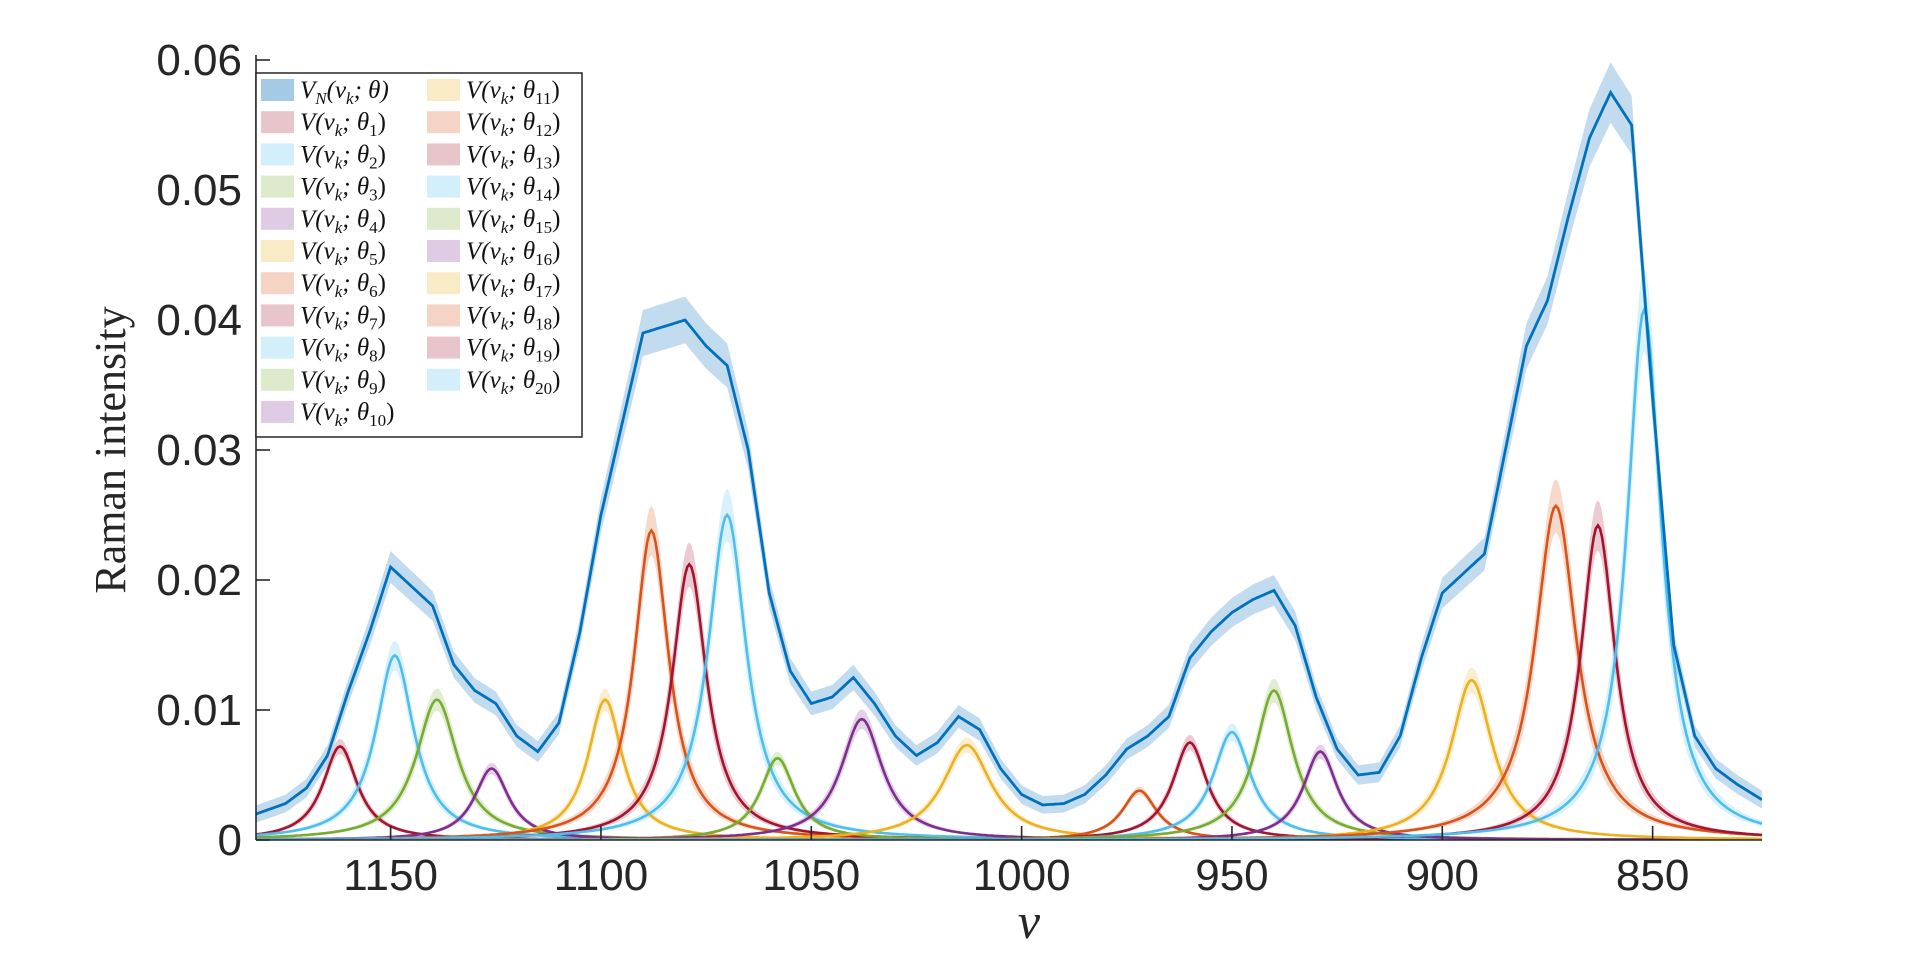  What do you see at coordinates (443, 347) in the screenshot?
I see `legend-component-19-swatch` at bounding box center [443, 347].